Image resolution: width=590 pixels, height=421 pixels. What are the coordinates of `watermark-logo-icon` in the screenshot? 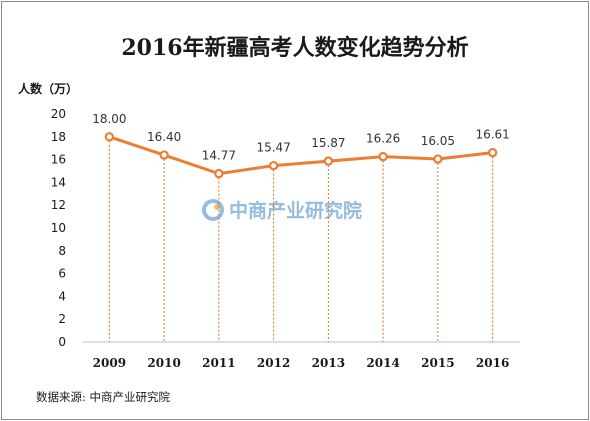 It's located at (213, 210).